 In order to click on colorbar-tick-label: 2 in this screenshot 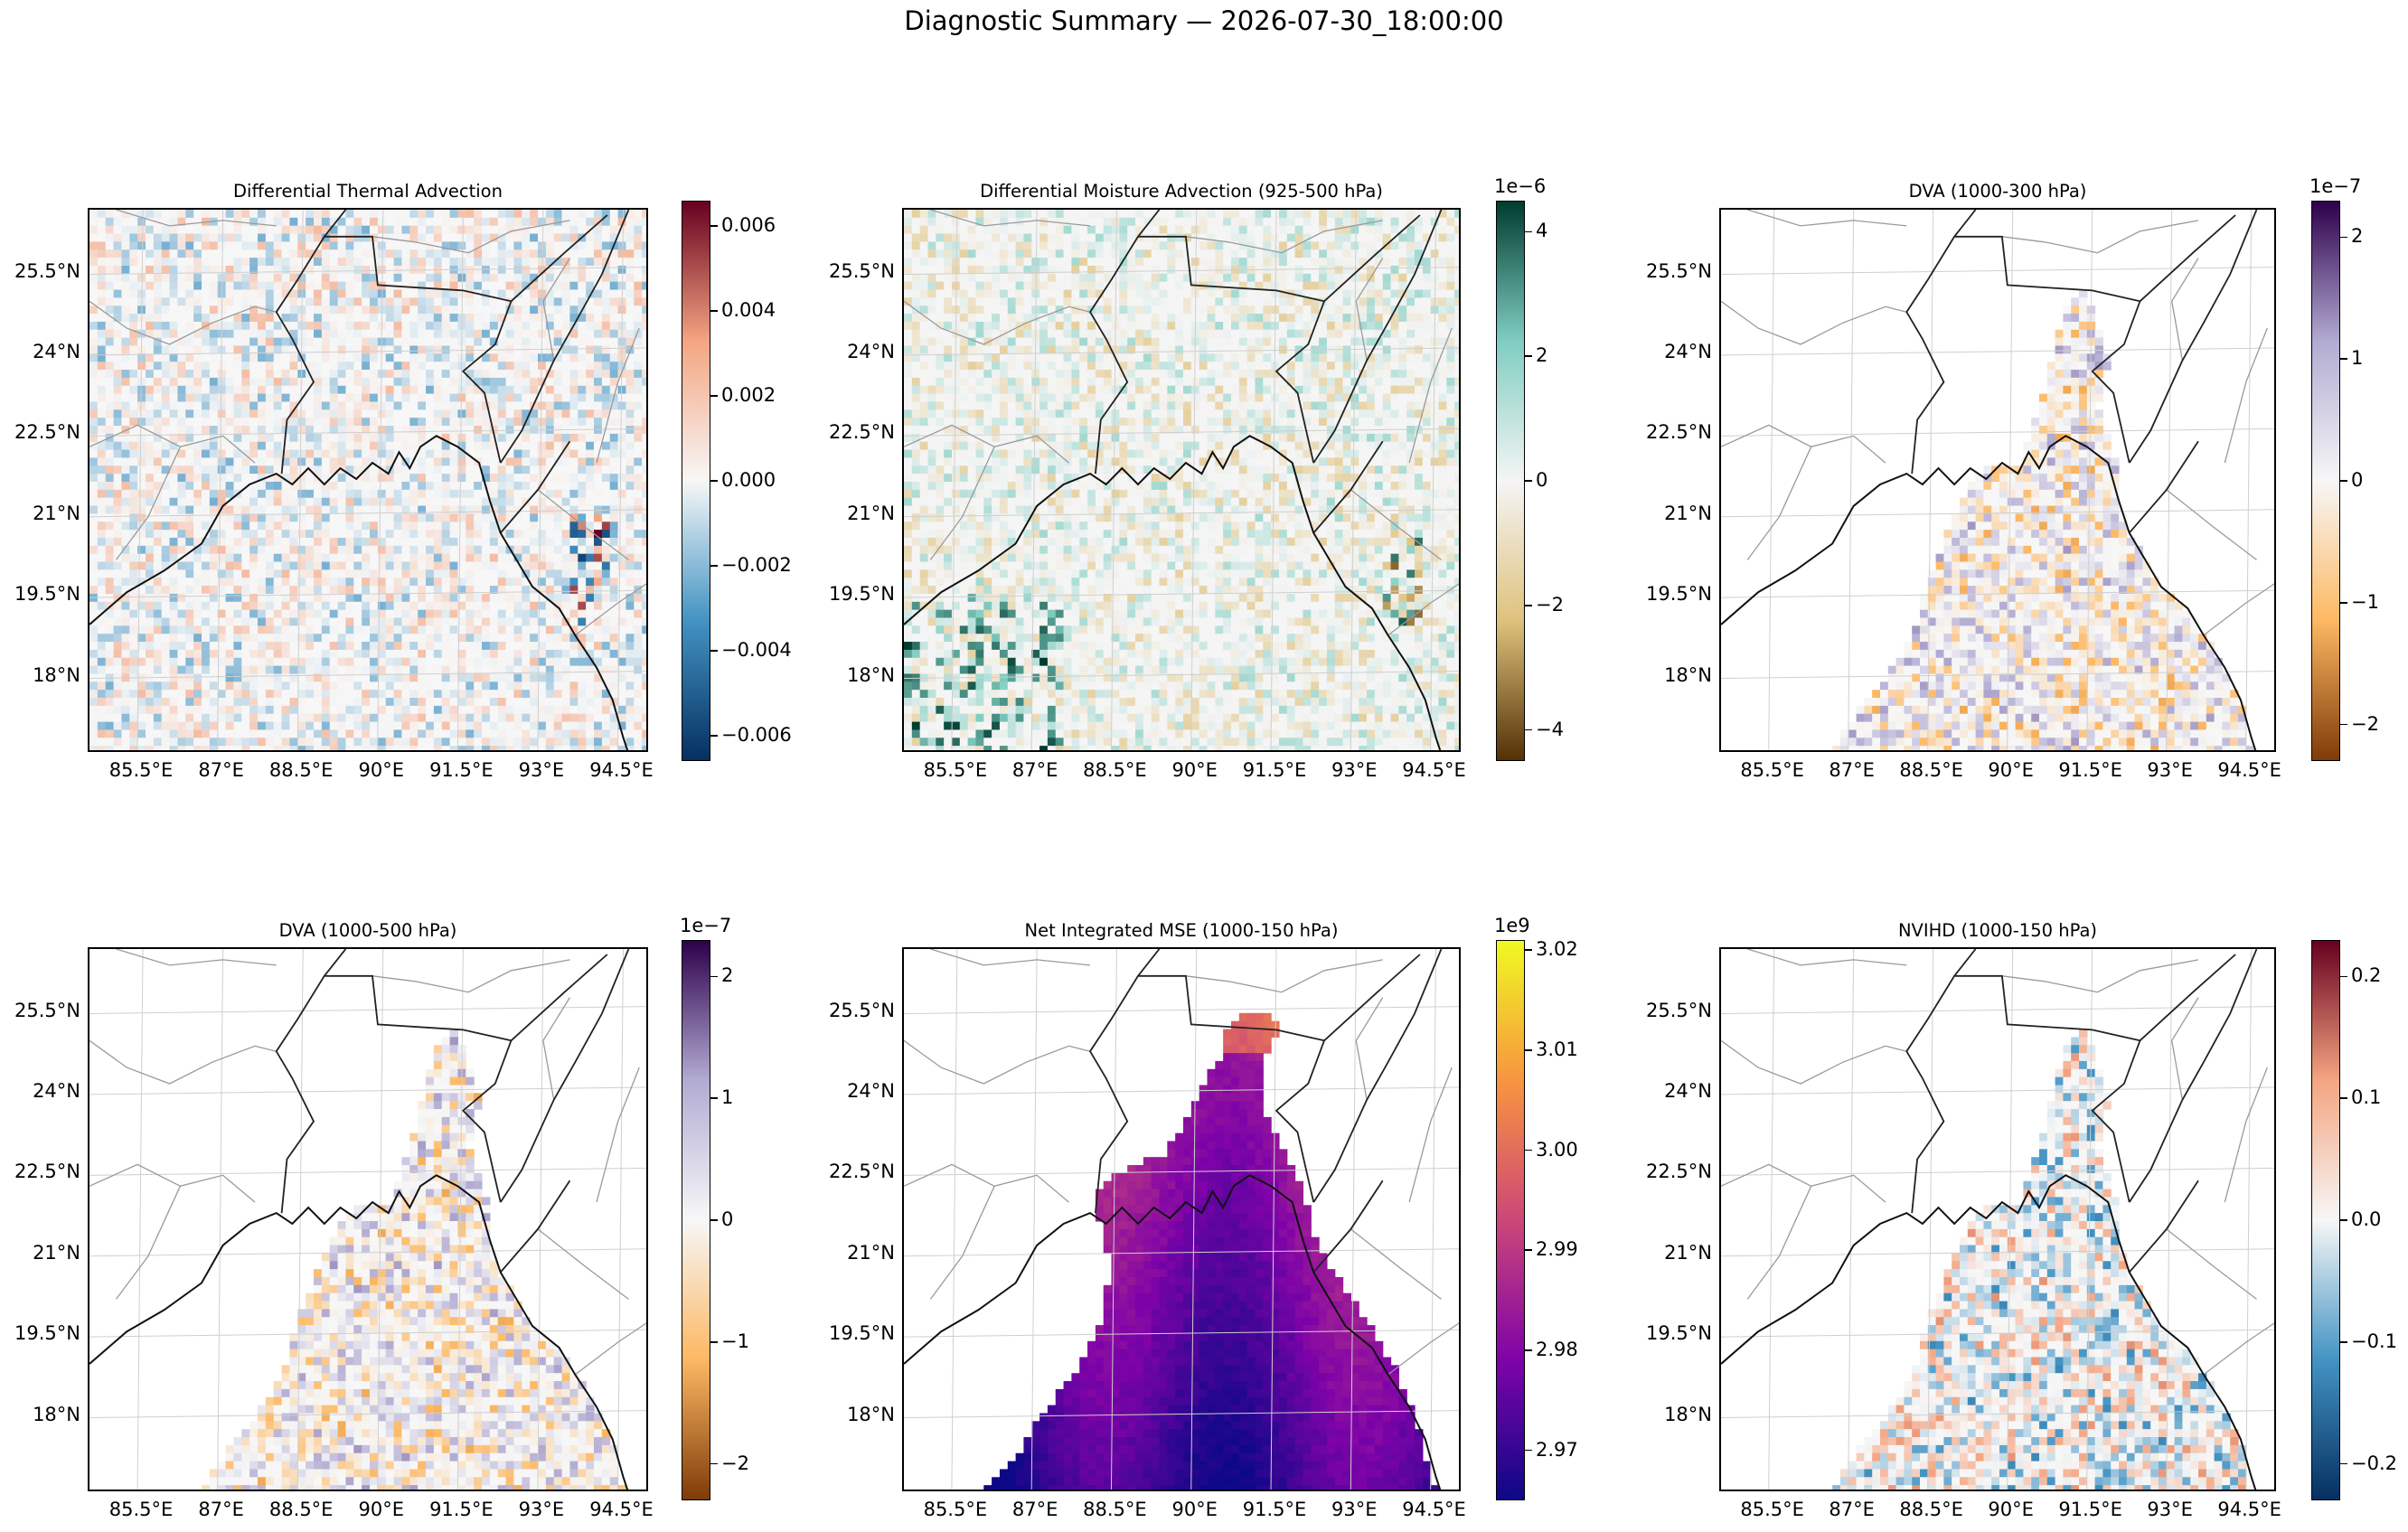, I will do `click(2357, 237)`.